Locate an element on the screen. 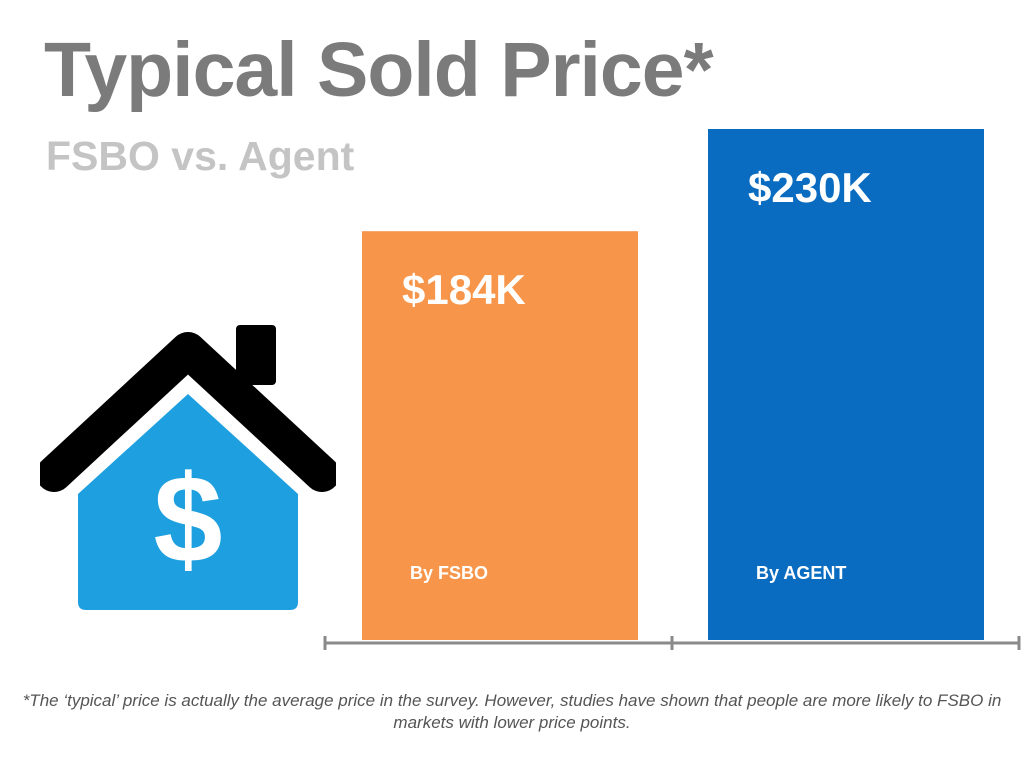  data-label-fsbo: $184K is located at coordinates (464, 289).